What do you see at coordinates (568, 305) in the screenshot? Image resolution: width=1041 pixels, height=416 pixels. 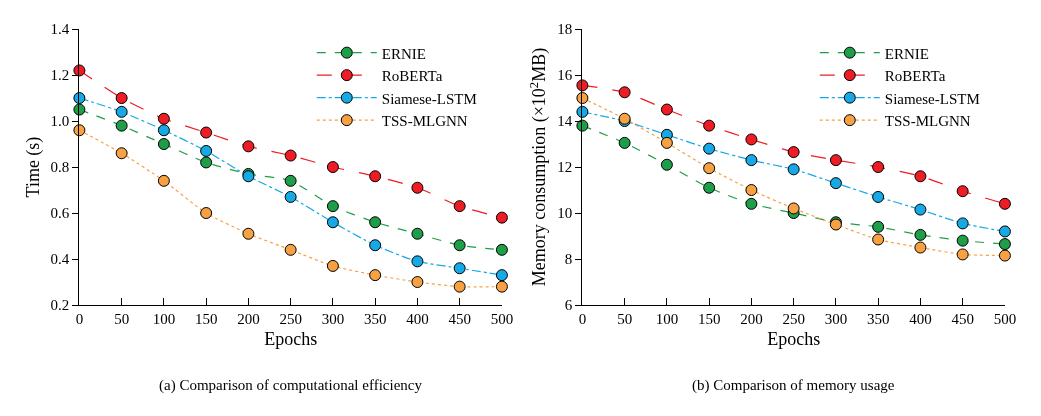 I see `y-tick-label: 6` at bounding box center [568, 305].